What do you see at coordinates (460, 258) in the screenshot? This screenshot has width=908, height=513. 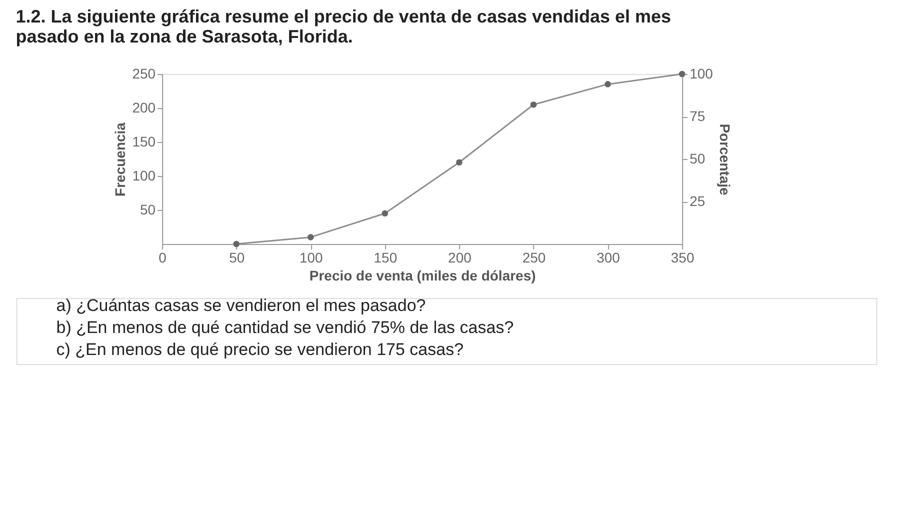 I see `x-tick-label: 200` at bounding box center [460, 258].